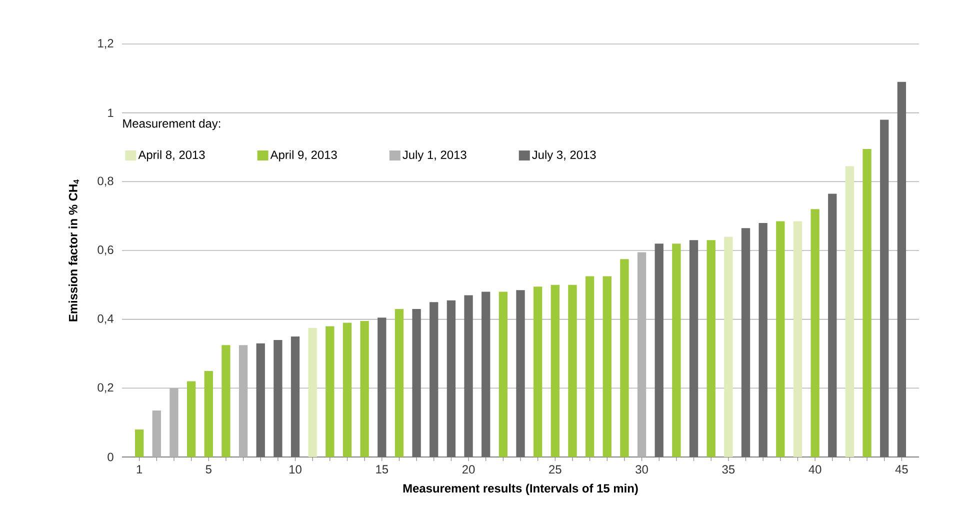  Describe the element at coordinates (296, 469) in the screenshot. I see `x-tick-label: 10` at that location.